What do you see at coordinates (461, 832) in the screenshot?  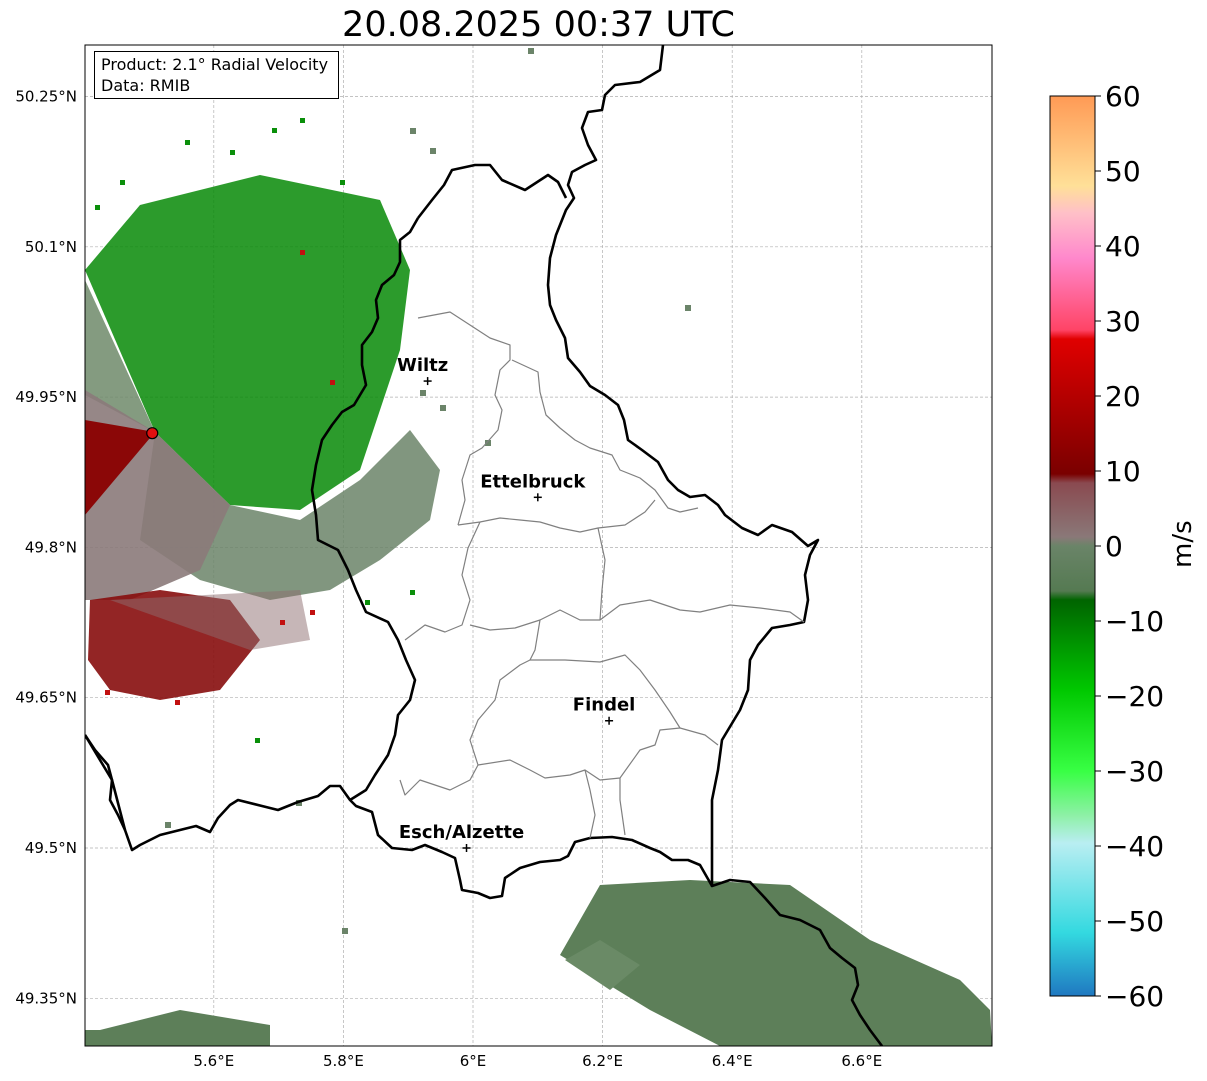 I see `city-label: Esch/Alzette` at bounding box center [461, 832].